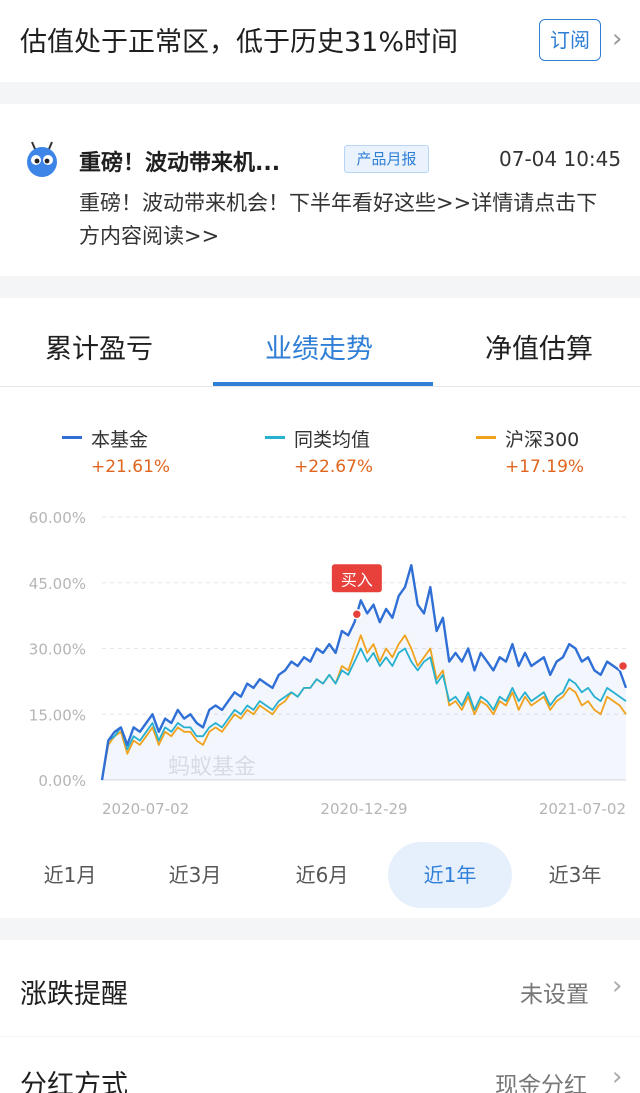 This screenshot has width=640, height=1093. I want to click on buy-badge, so click(356, 578).